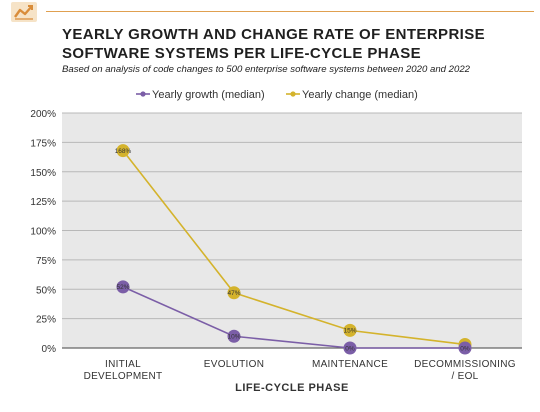 Image resolution: width=540 pixels, height=412 pixels. I want to click on data-label: 168%, so click(123, 151).